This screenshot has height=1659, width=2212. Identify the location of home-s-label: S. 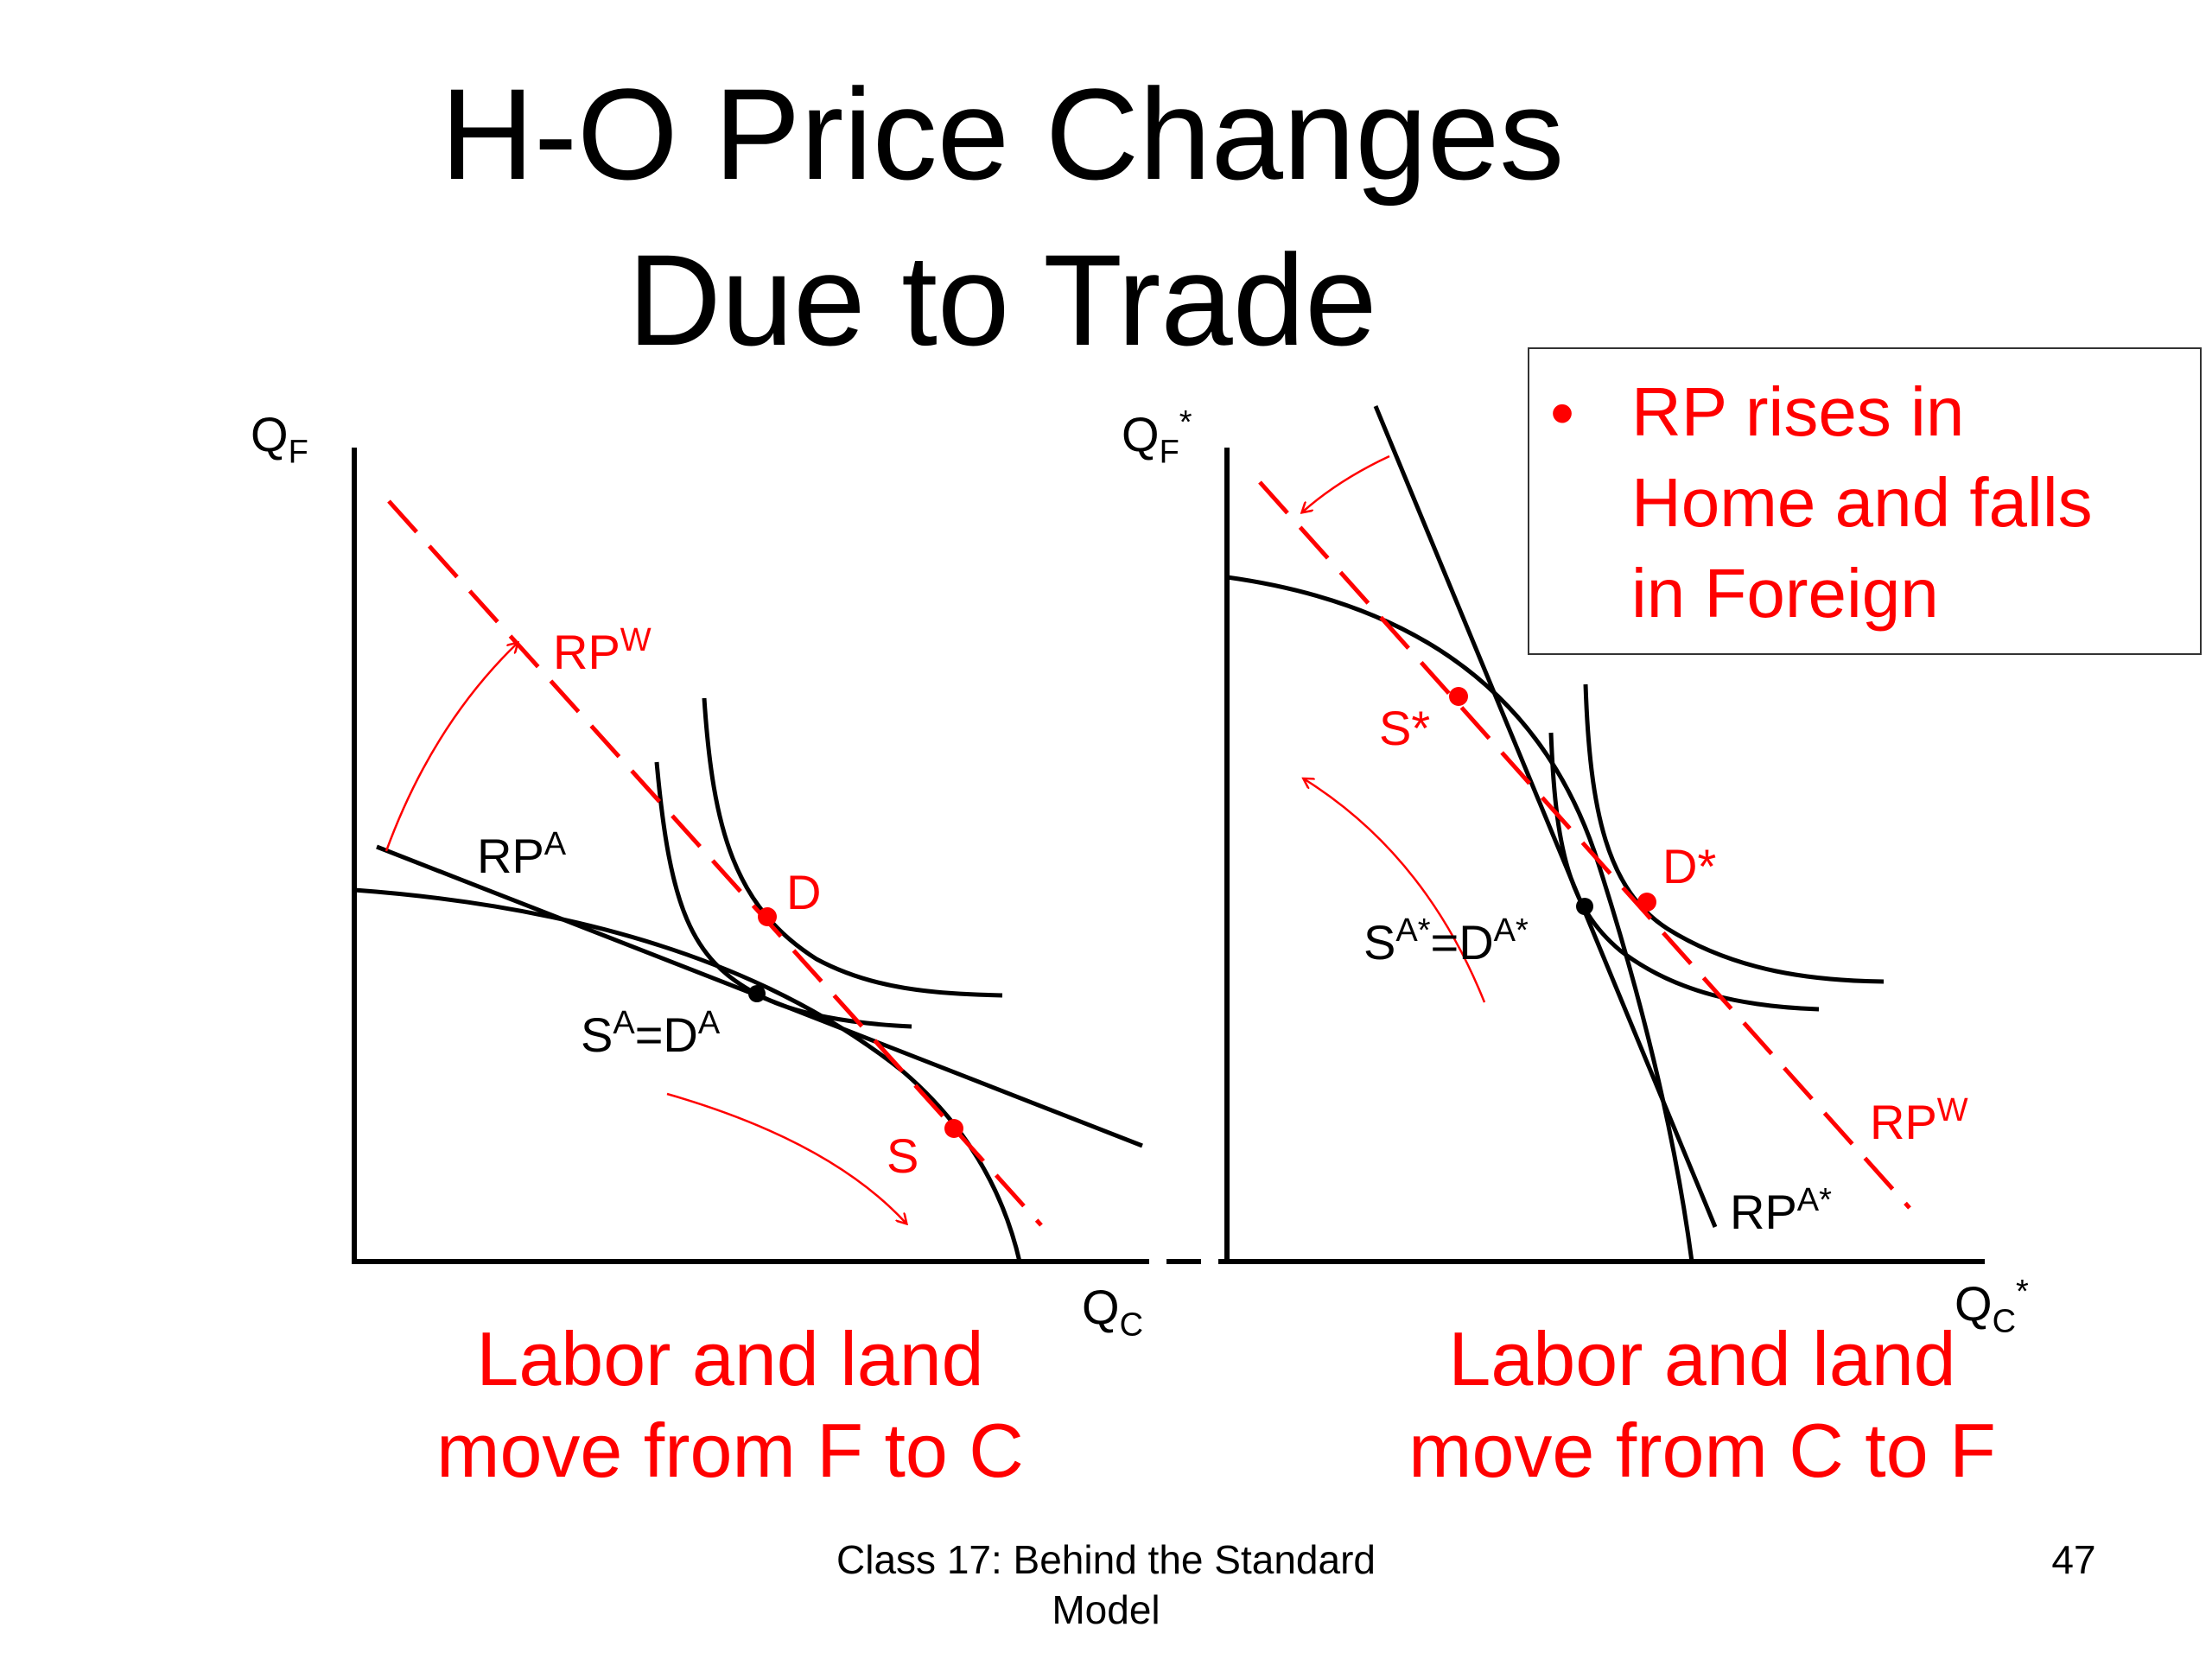
(902, 1156).